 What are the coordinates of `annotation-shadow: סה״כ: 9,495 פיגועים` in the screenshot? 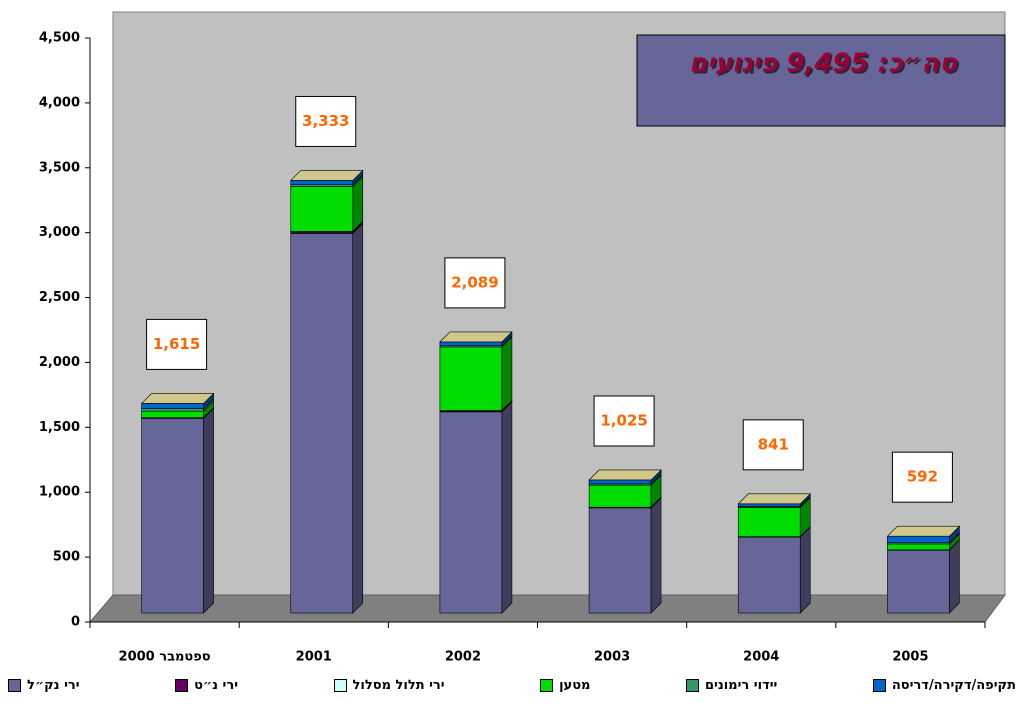 It's located at (825, 66).